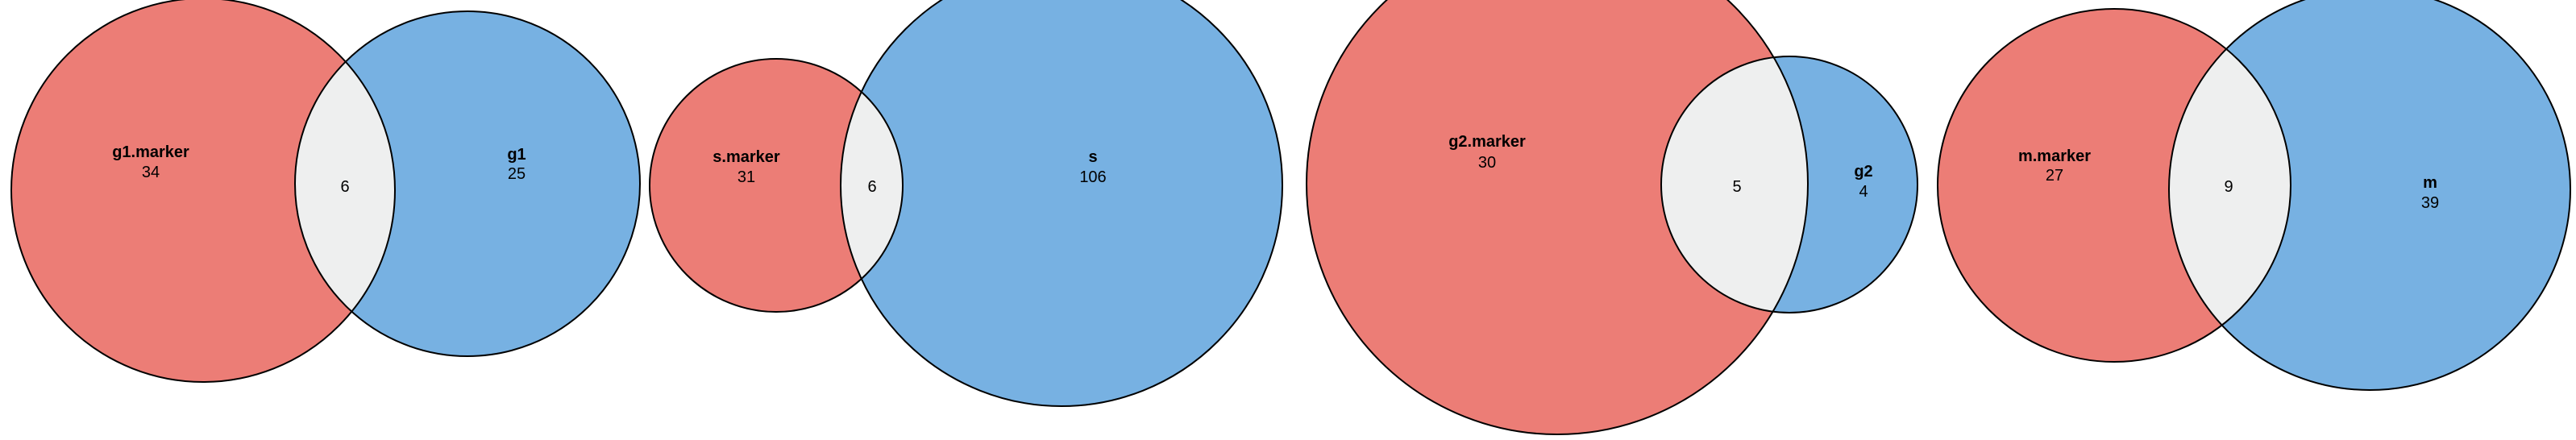 This screenshot has width=2576, height=440. I want to click on venn-right-name: g1, so click(516, 155).